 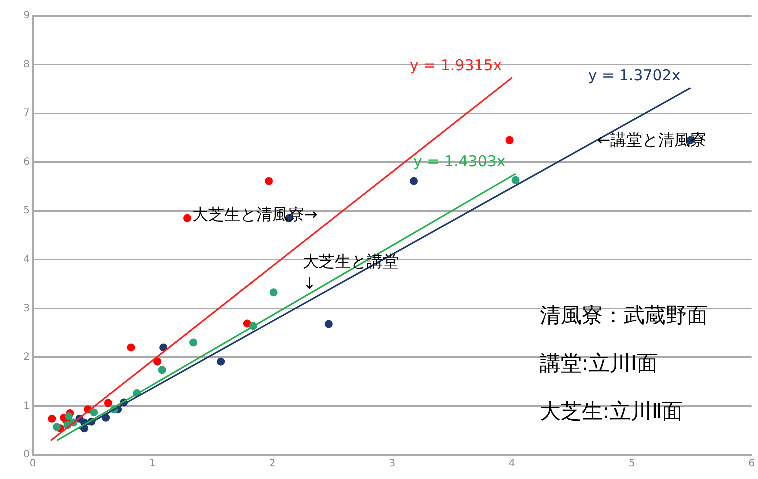 I want to click on y-tick-label: 8, so click(x=27, y=64).